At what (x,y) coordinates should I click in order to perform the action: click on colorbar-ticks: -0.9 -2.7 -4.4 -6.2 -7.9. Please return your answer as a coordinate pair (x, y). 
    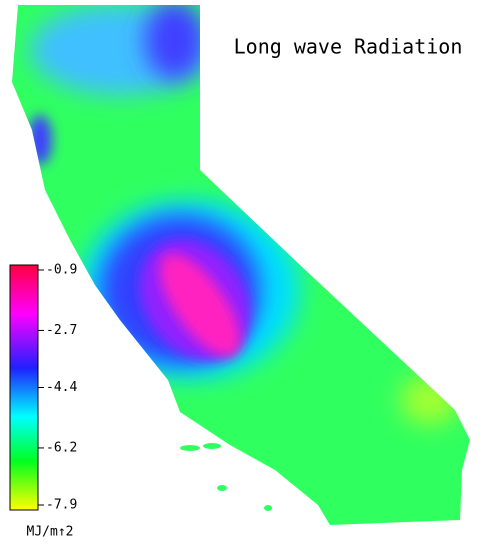
    Looking at the image, I should click on (57, 388).